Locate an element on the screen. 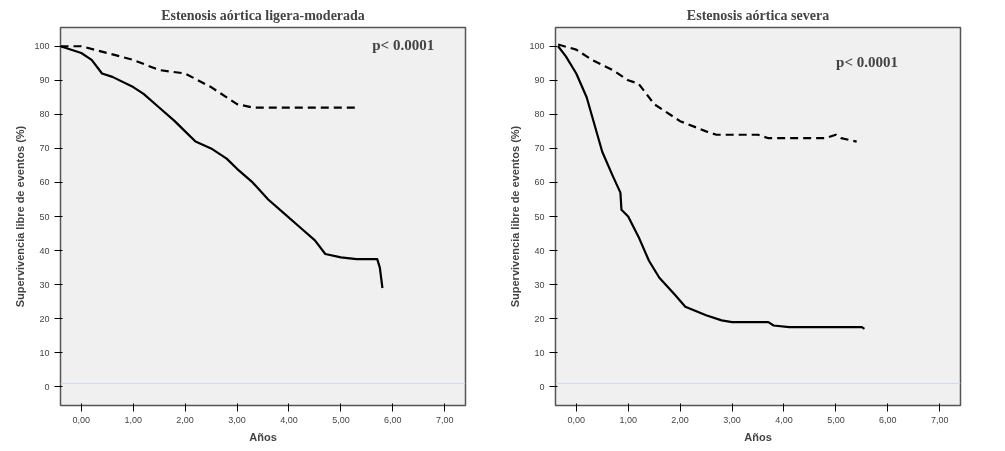 The width and height of the screenshot is (1005, 451). chart-title: Estenosis aórtica ligera-moderada is located at coordinates (263, 15).